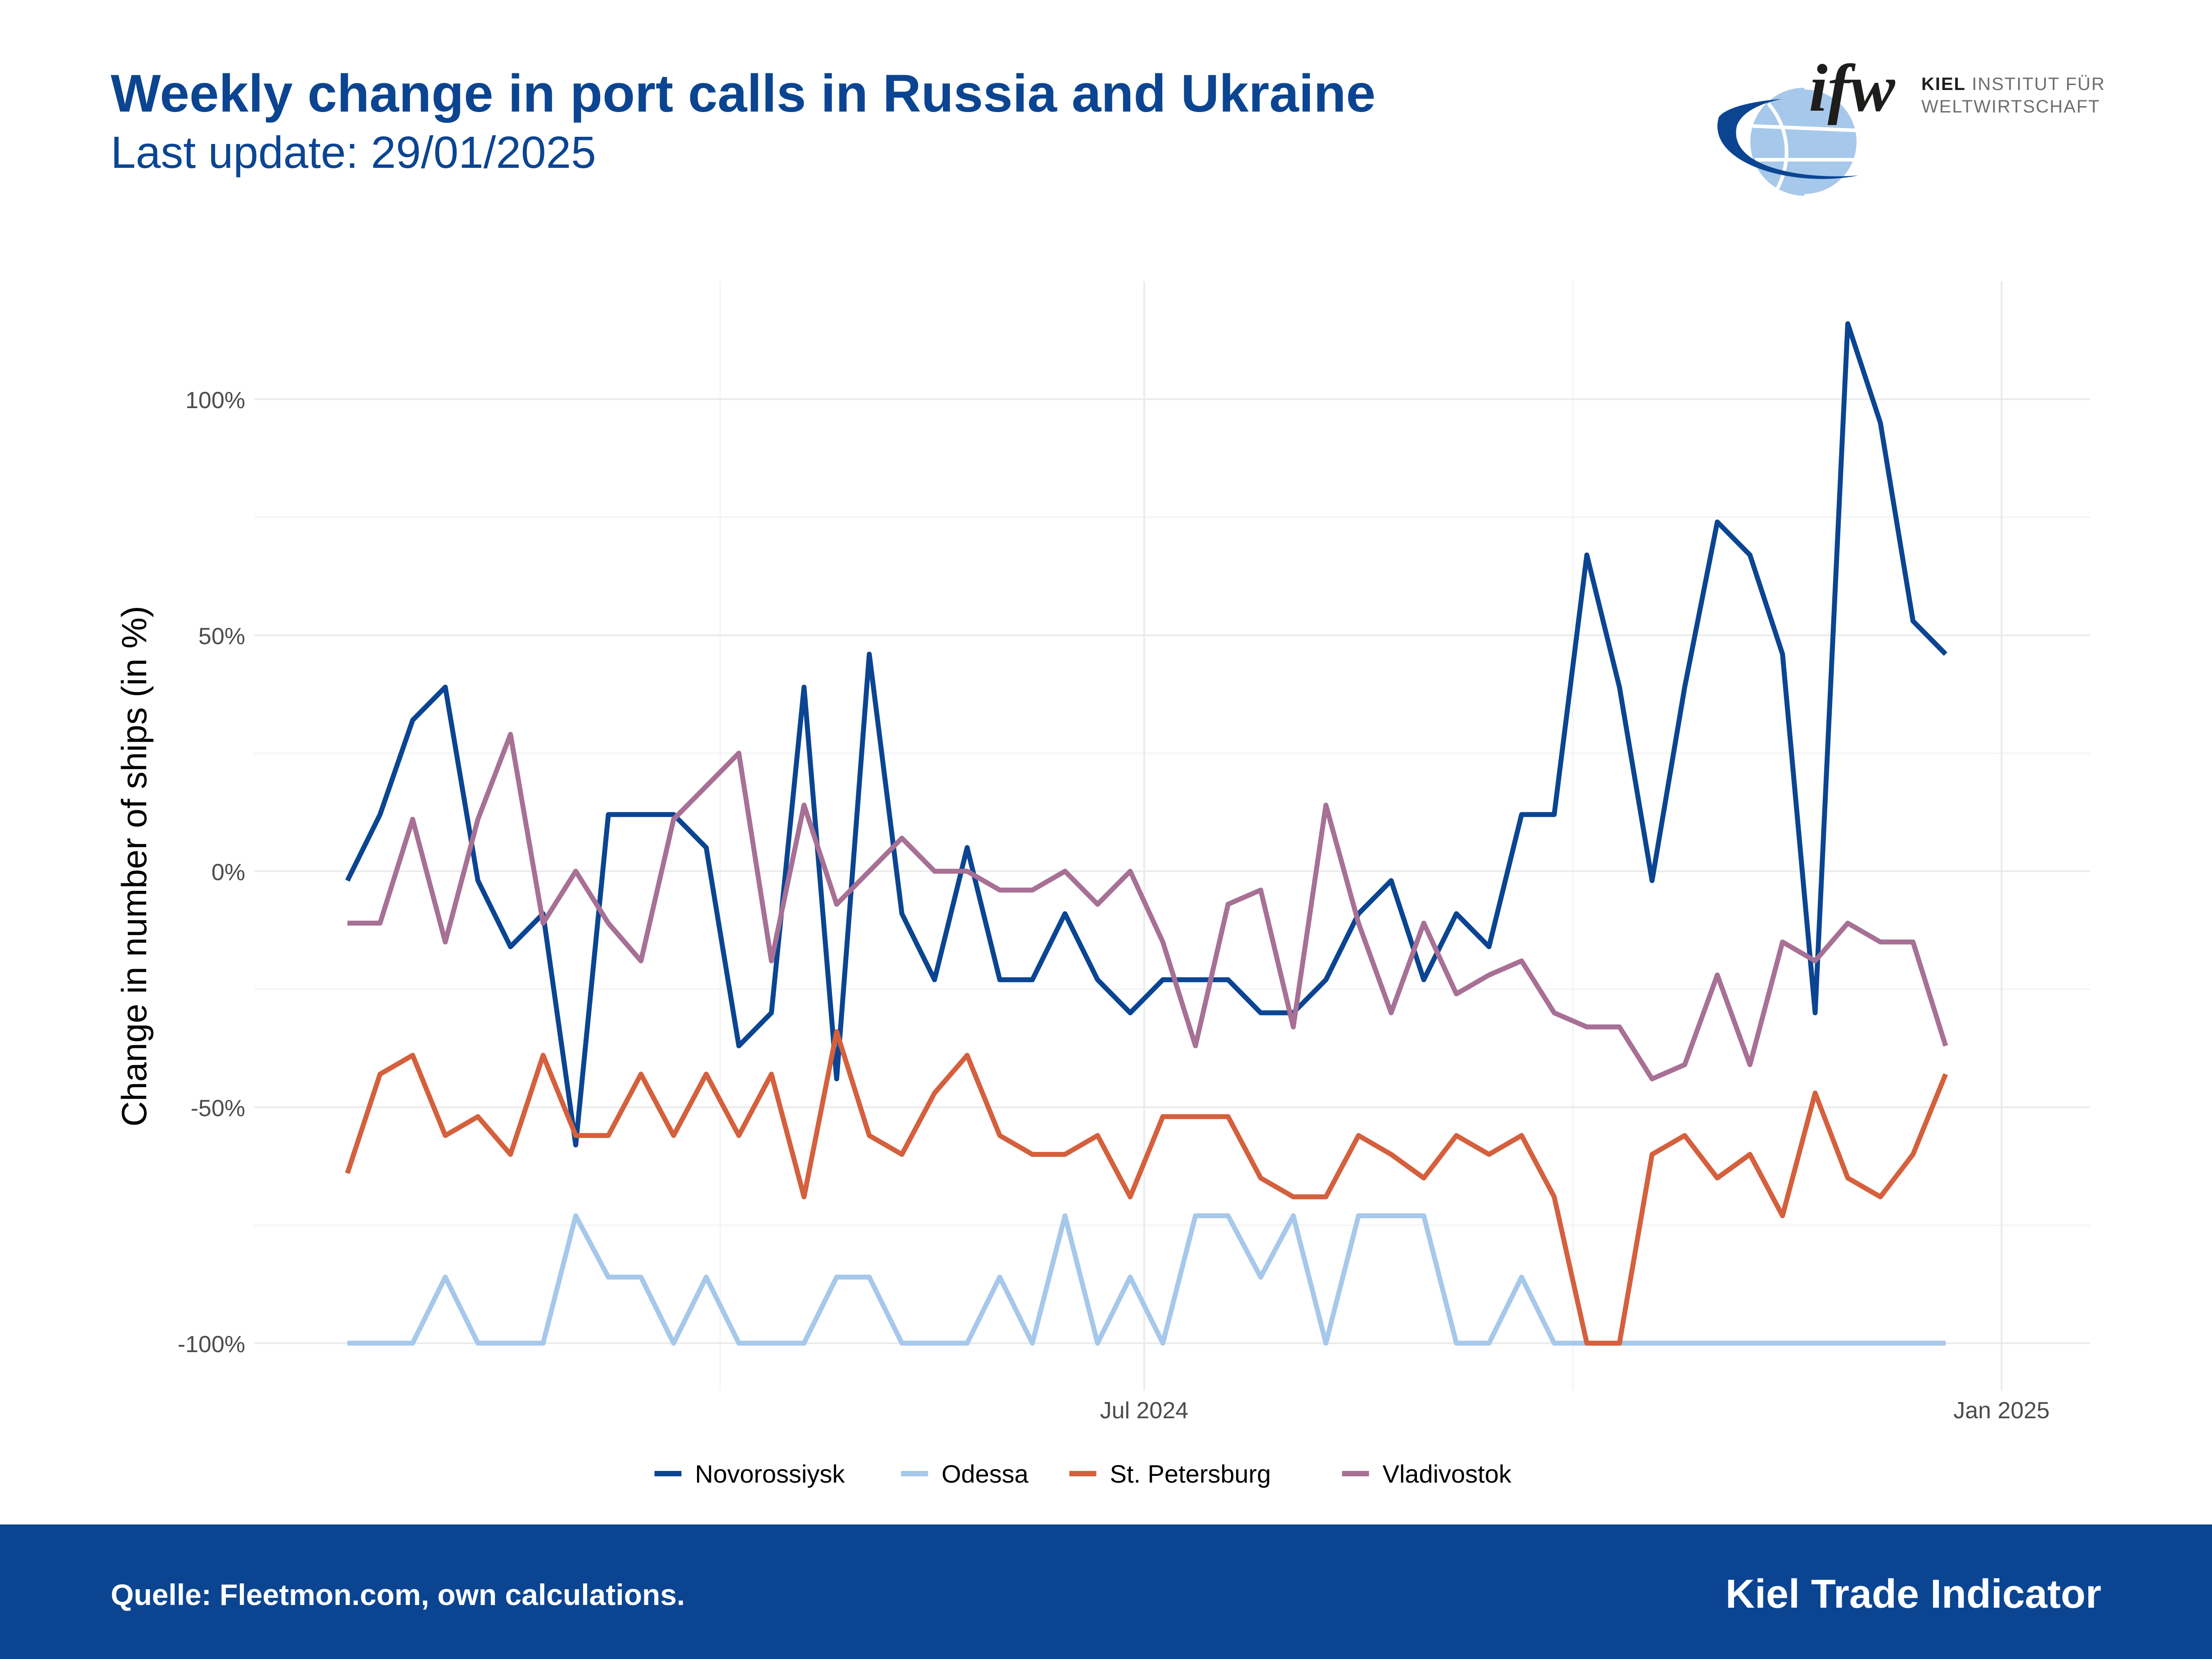 This screenshot has height=1659, width=2212. Describe the element at coordinates (1146, 1279) in the screenshot. I see `series-line-odessa` at that location.